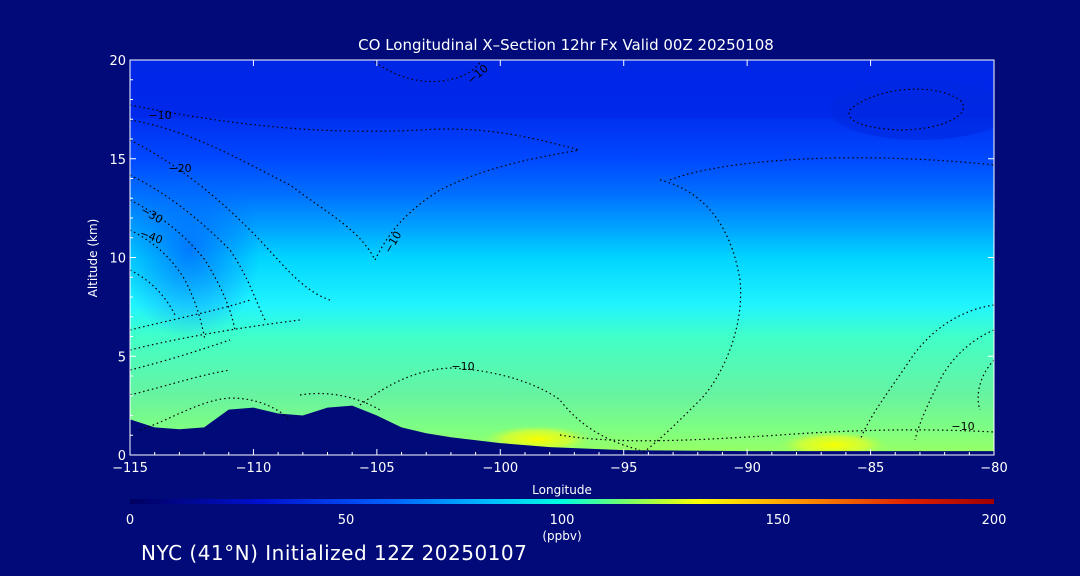 The width and height of the screenshot is (1080, 576). I want to click on x-axis-label: Longitude, so click(562, 490).